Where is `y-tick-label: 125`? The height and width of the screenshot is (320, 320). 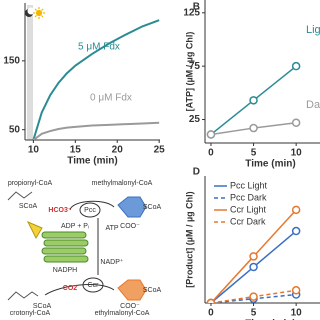 y-tick-label: 125 is located at coordinates (191, 12).